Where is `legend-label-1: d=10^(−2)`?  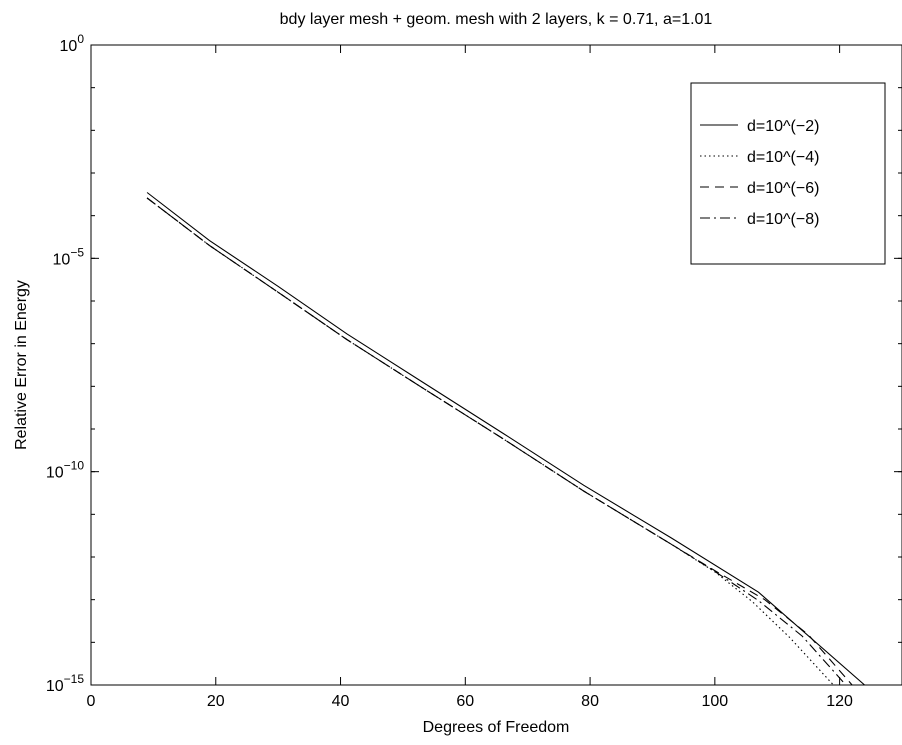 legend-label-1: d=10^(−2) is located at coordinates (783, 126).